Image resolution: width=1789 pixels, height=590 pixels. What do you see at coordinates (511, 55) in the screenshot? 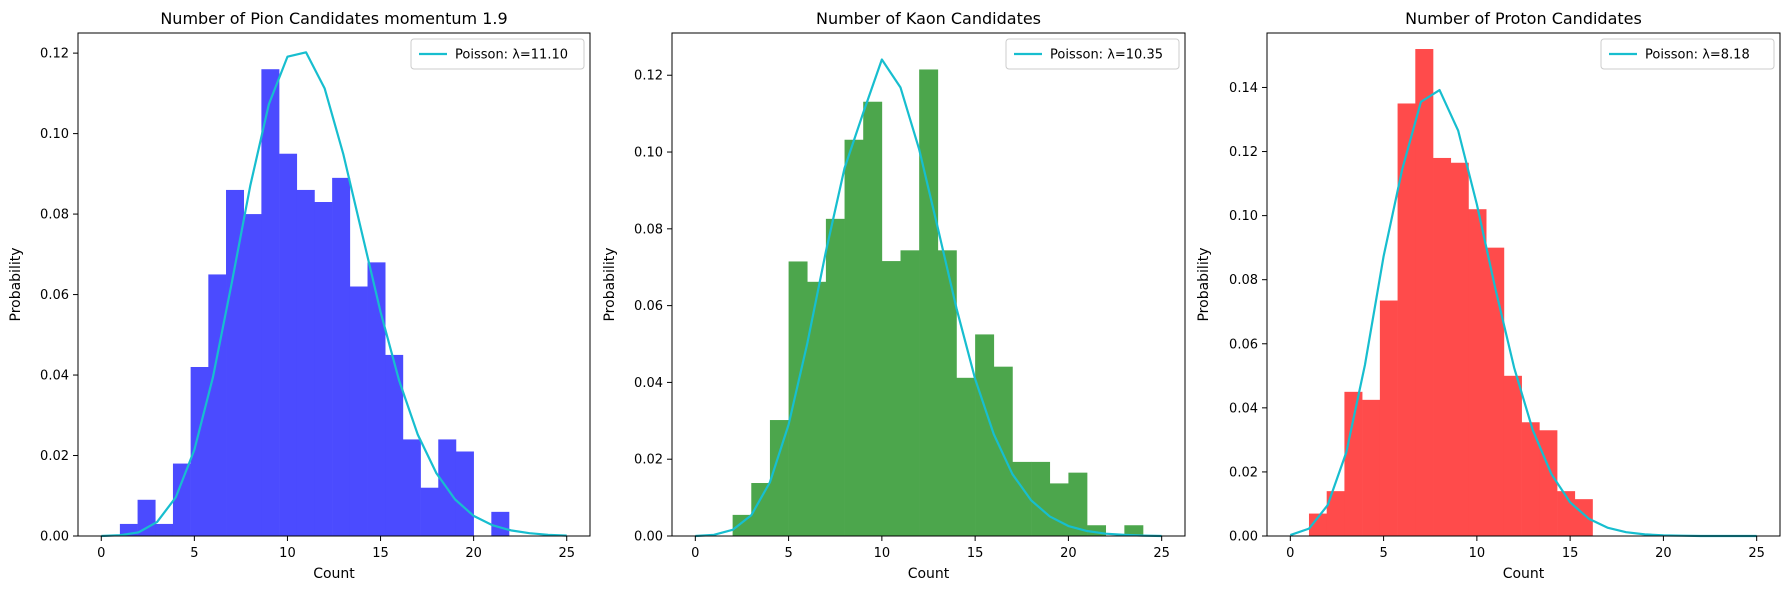
I see `legend-label: Poisson: λ=11.10` at bounding box center [511, 55].